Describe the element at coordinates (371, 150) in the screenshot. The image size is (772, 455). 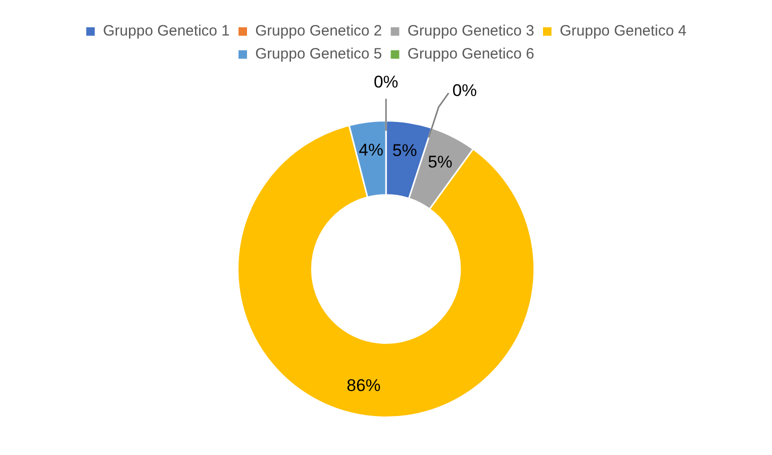
I see `data-label: 4%` at that location.